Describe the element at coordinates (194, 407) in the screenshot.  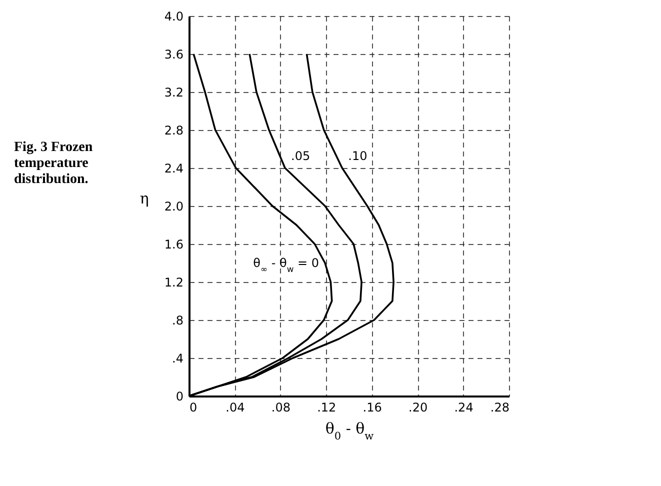
I see `x-tick-label: 0` at that location.